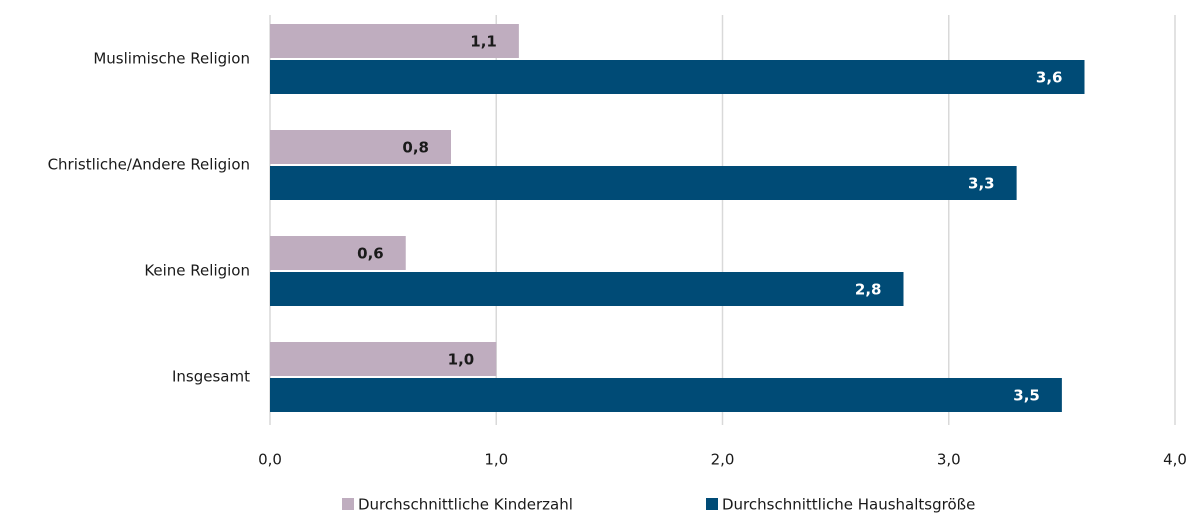 The image size is (1190, 521). Describe the element at coordinates (465, 505) in the screenshot. I see `legend-label: Durchschnittliche Kinderzahl` at that location.